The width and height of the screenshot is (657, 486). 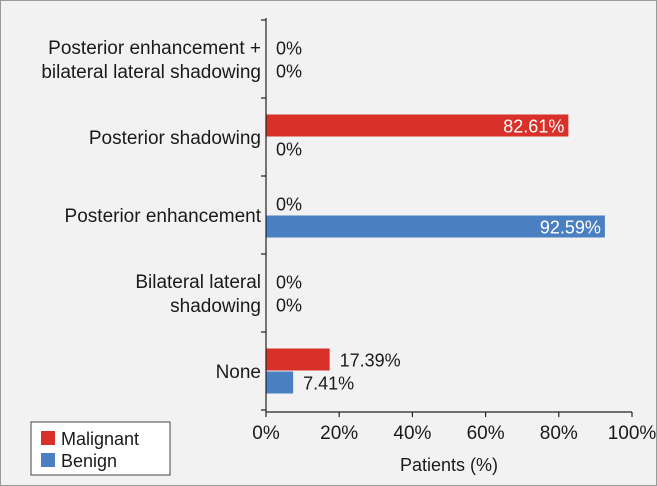 I want to click on category-label: Posterior enhancement +, so click(x=154, y=48).